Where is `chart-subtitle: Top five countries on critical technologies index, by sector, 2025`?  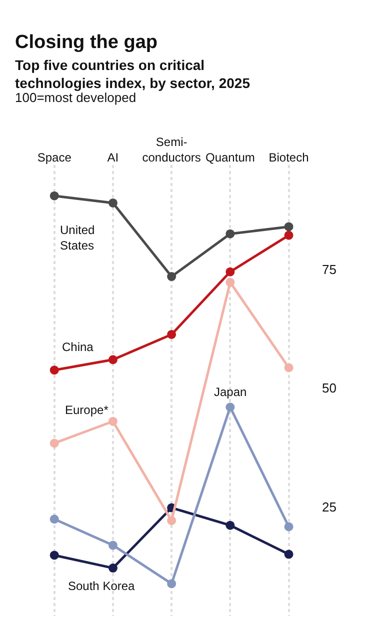
chart-subtitle: Top five countries on critical technologies index, by sector, 2025 is located at coordinates (132, 74).